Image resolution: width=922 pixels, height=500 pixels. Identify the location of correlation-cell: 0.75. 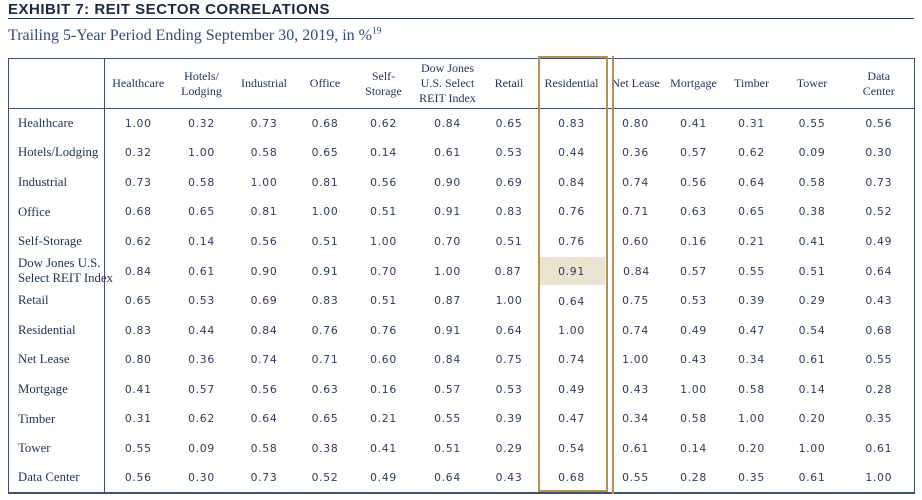
(509, 360).